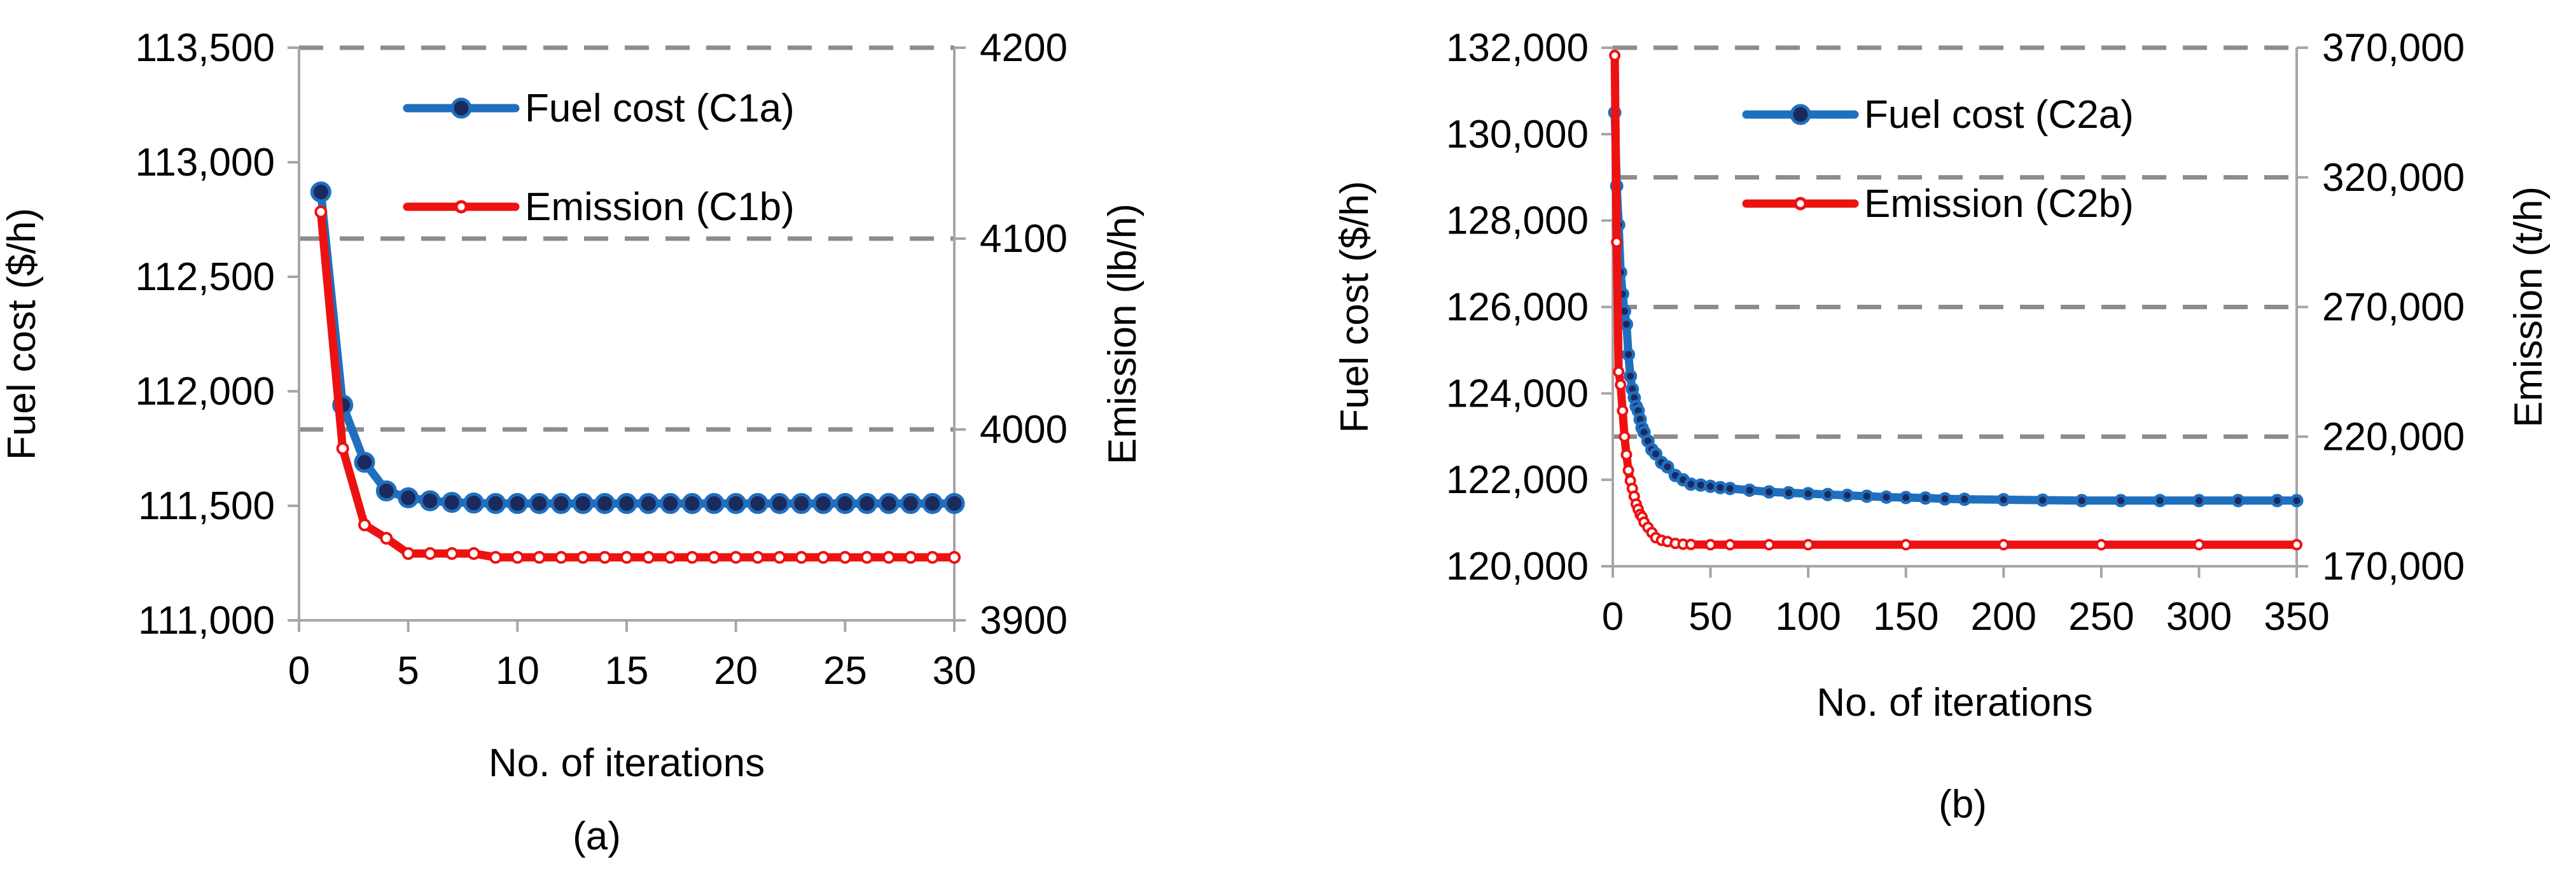  Describe the element at coordinates (736, 671) in the screenshot. I see `x-tick-label: 20` at that location.